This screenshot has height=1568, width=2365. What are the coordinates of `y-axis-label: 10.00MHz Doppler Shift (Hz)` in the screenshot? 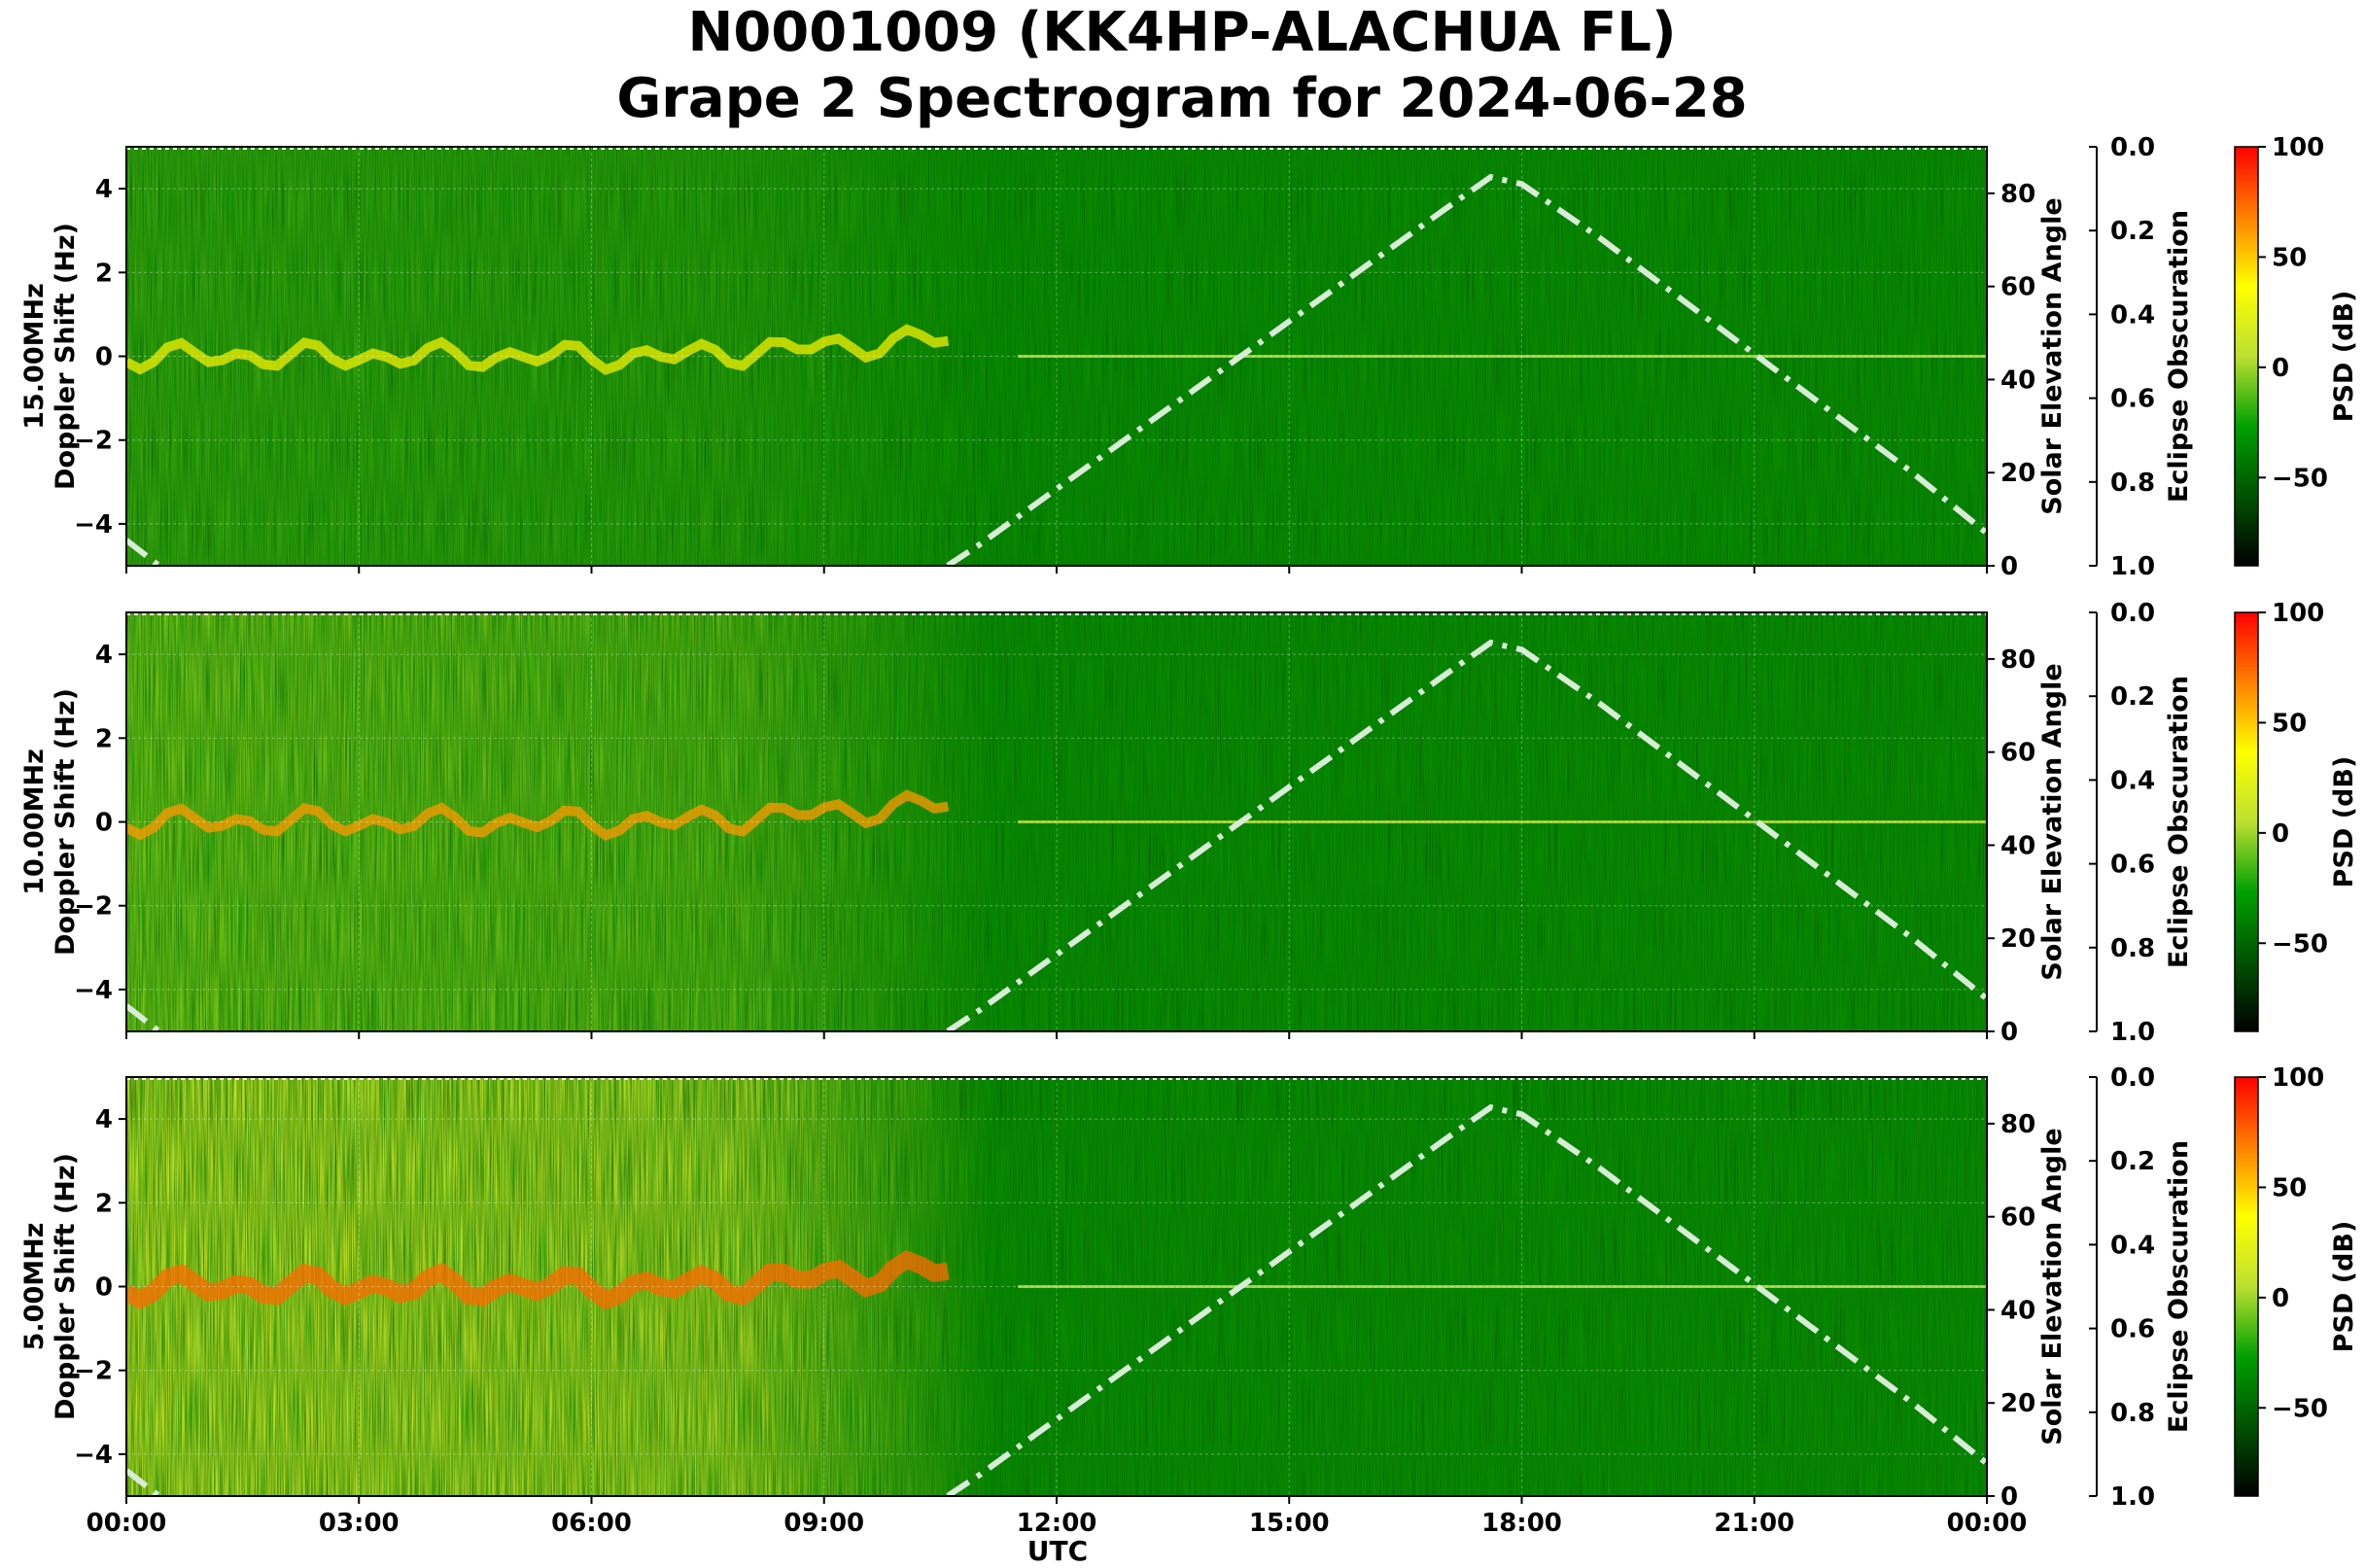 It's located at (50, 822).